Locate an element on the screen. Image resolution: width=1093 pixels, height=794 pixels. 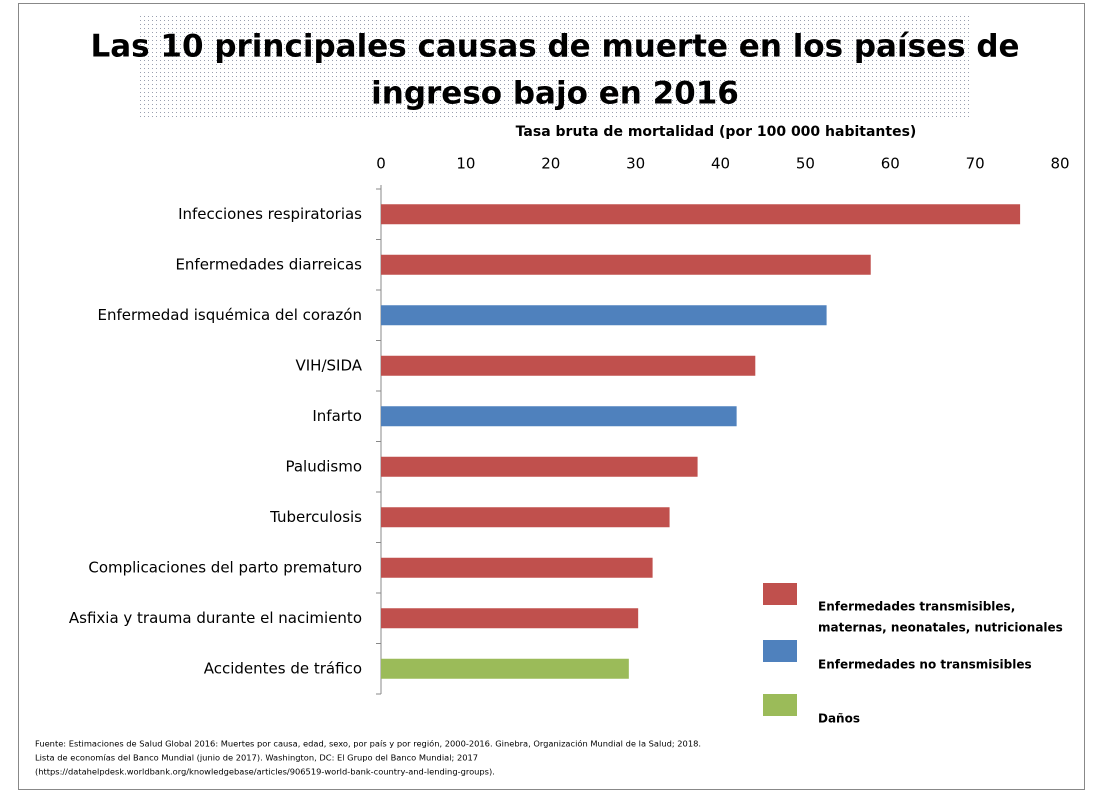
y-tick-label: Infecciones respiratorias is located at coordinates (270, 214).